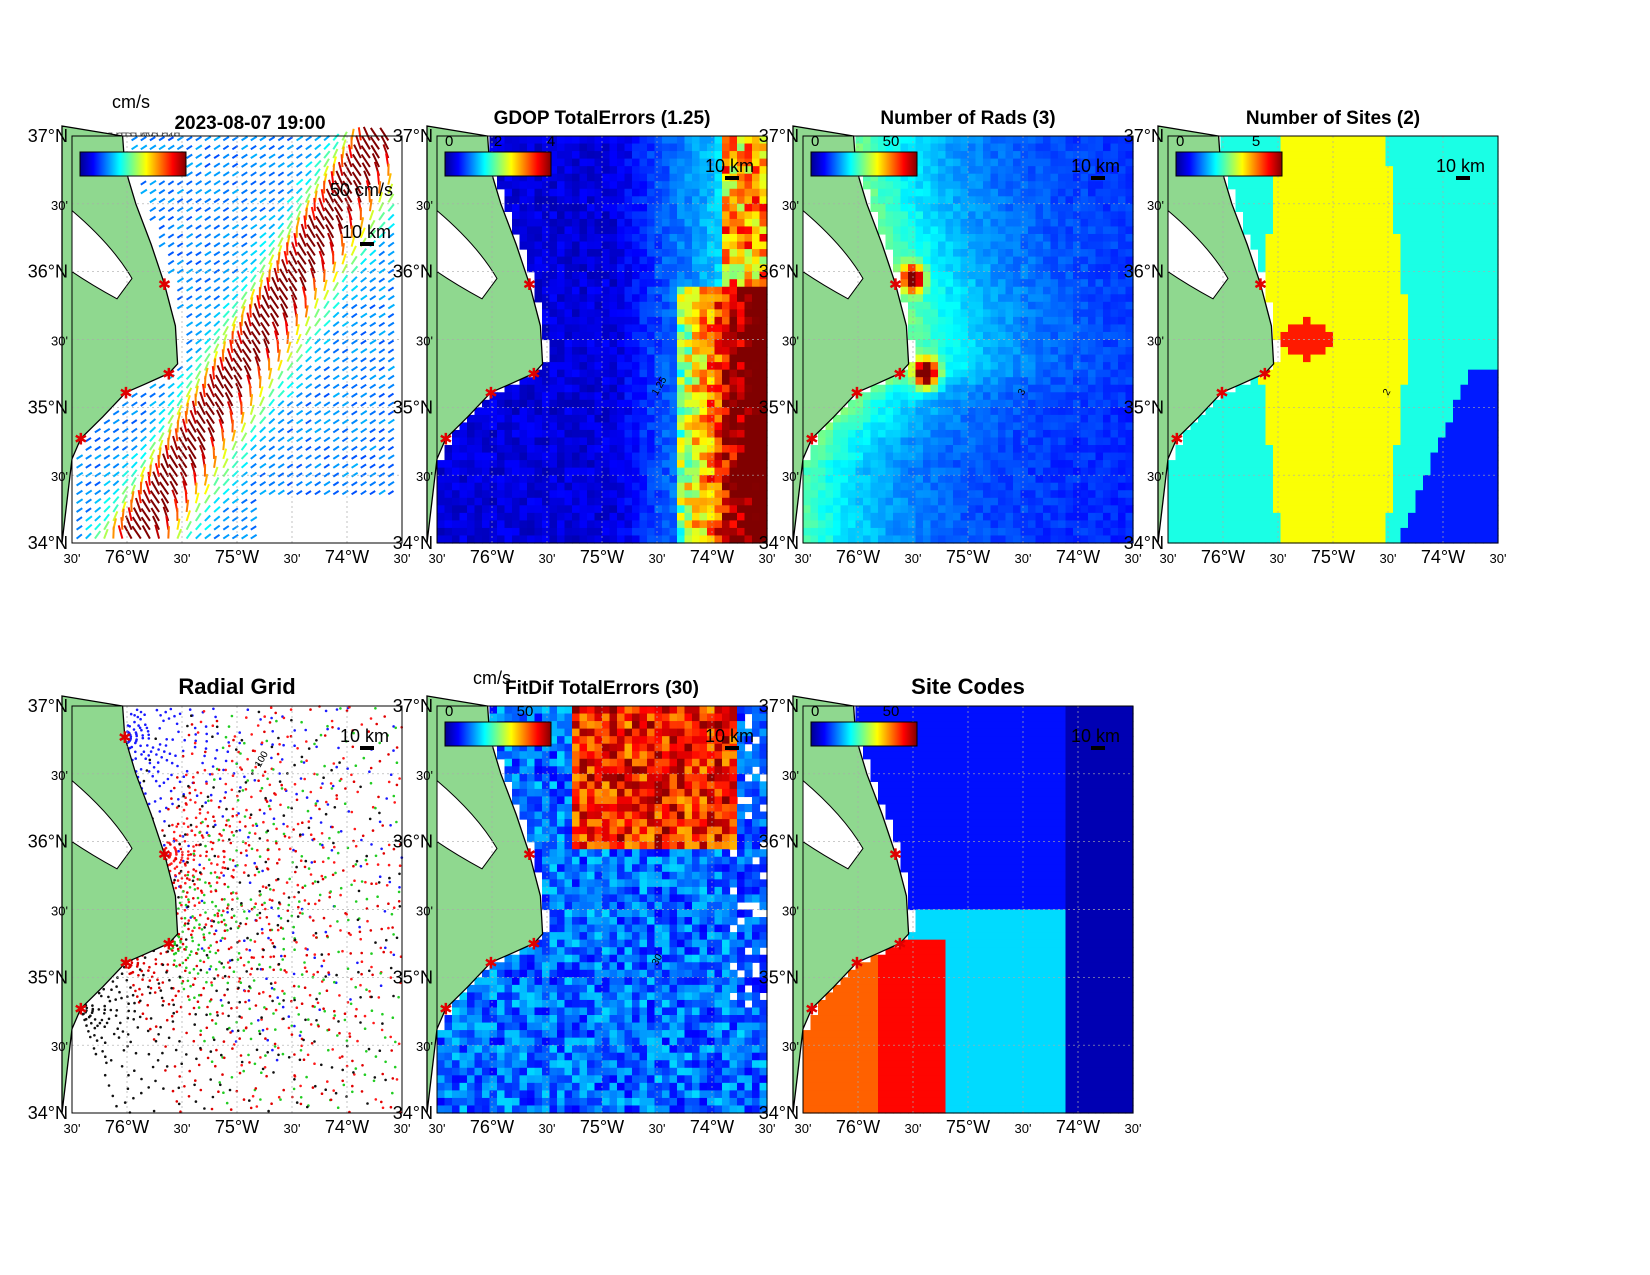  I want to click on lon-tick-label: 30', so click(292, 558).